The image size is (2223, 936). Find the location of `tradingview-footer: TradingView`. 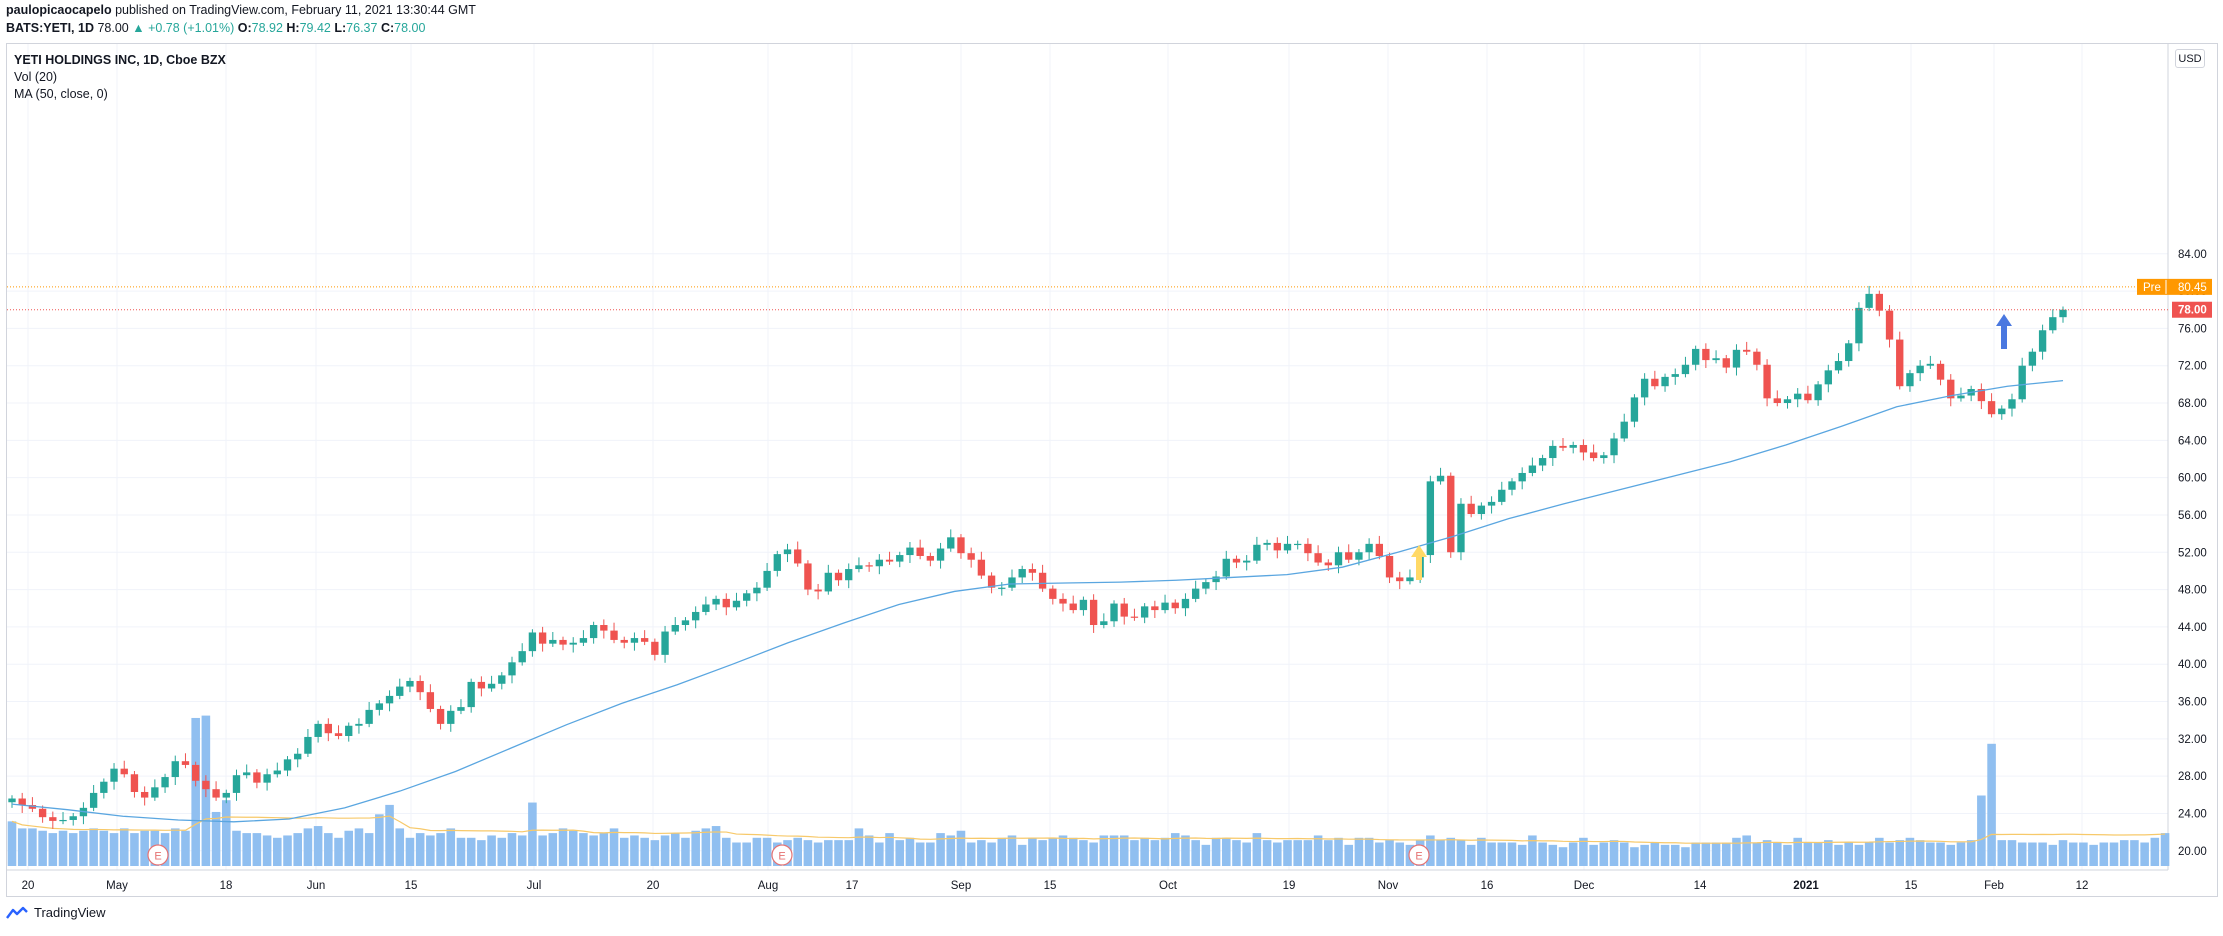

tradingview-footer: TradingView is located at coordinates (56, 912).